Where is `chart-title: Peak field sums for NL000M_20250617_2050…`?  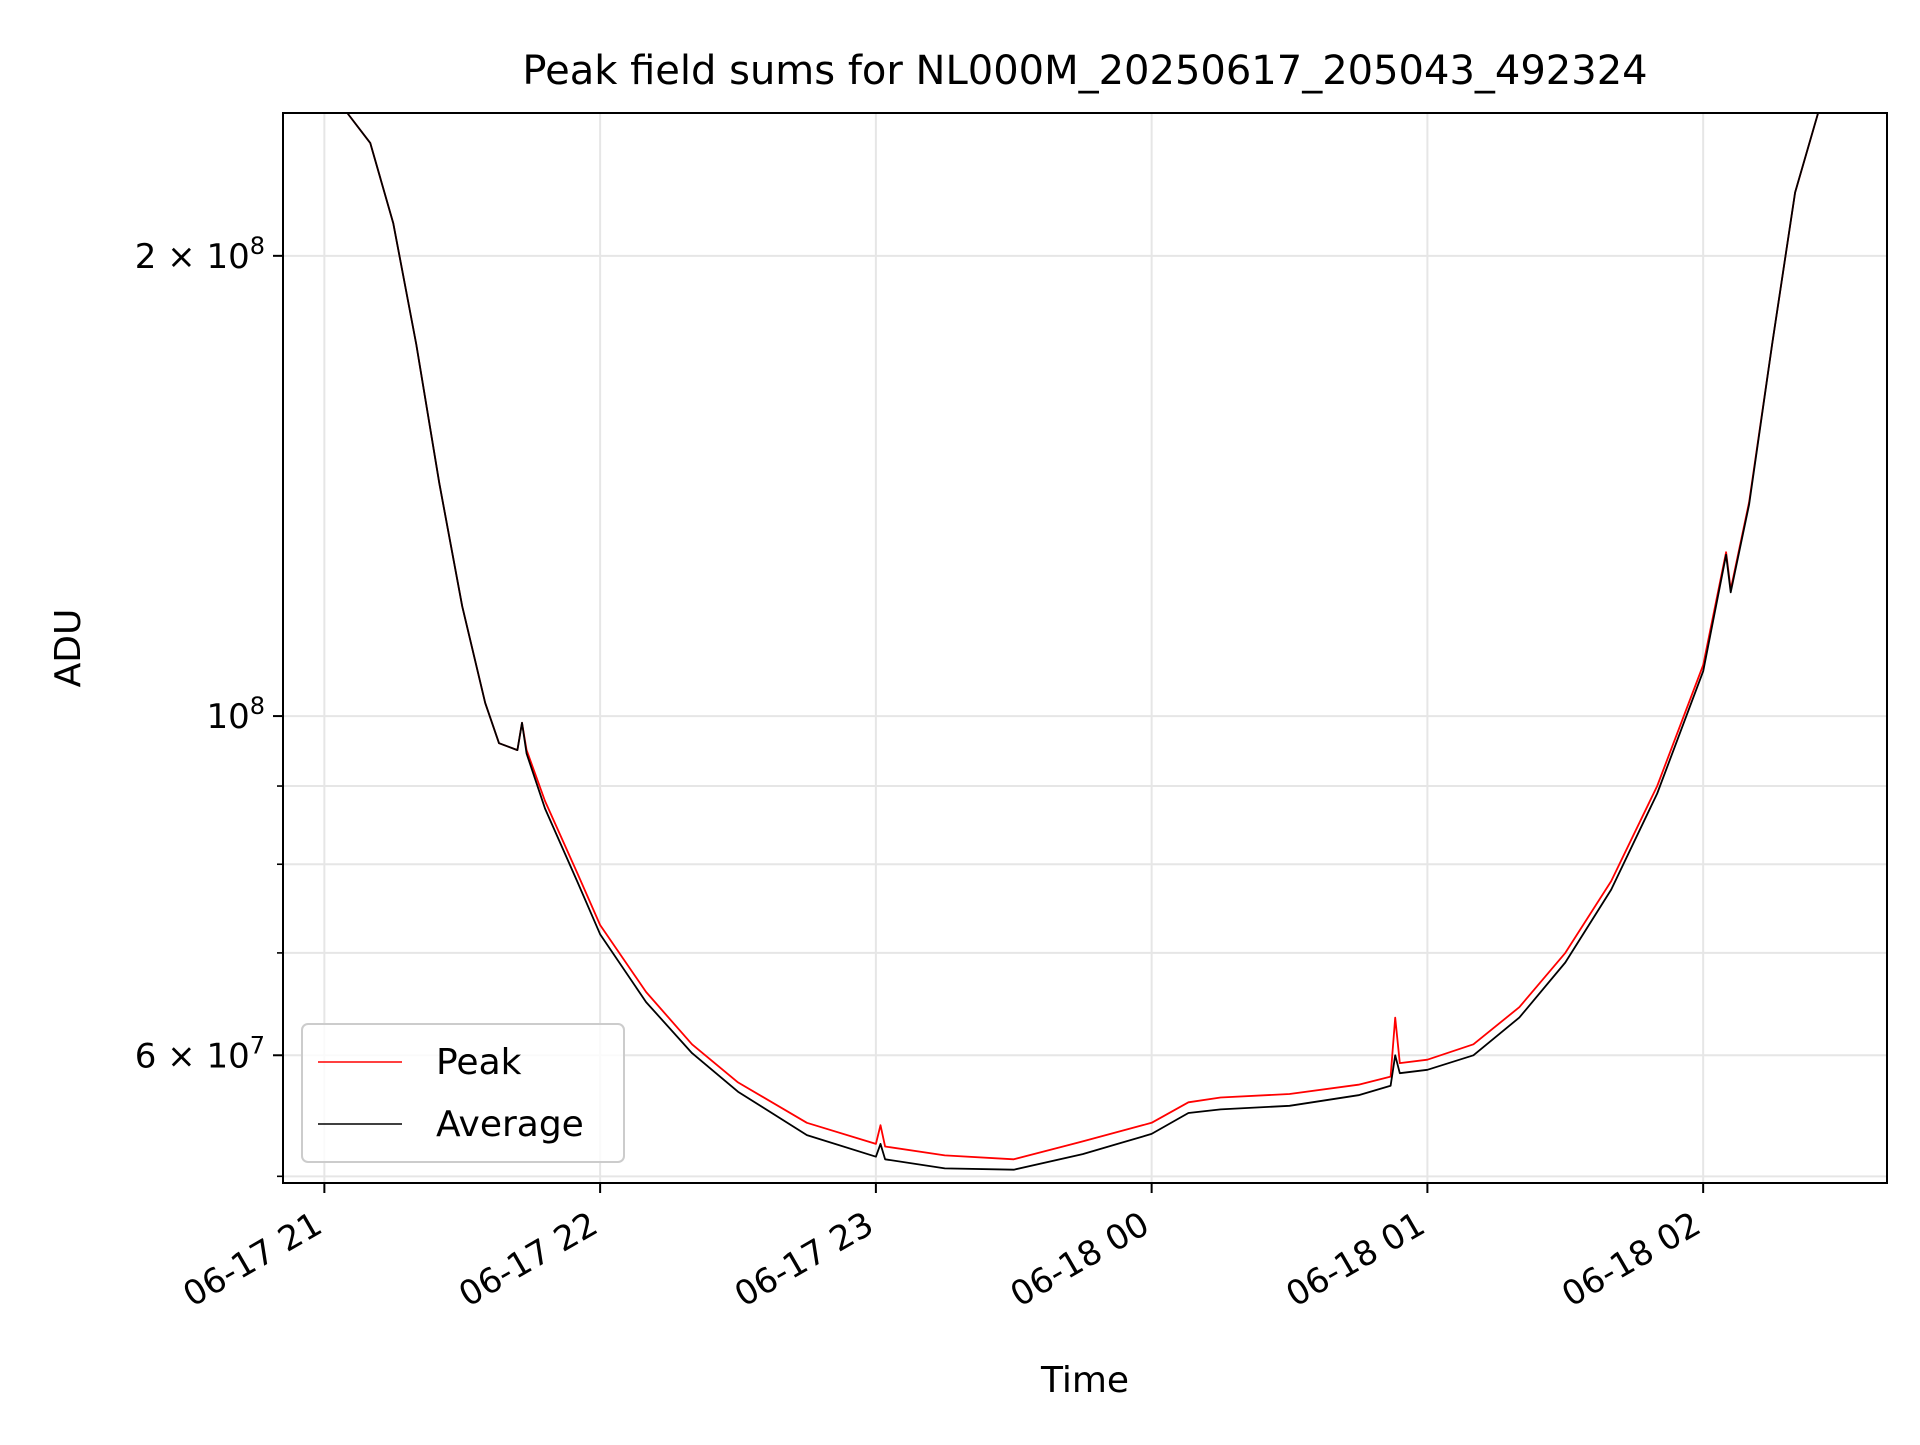
chart-title: Peak field sums for NL000M_20250617_2050… is located at coordinates (1084, 71).